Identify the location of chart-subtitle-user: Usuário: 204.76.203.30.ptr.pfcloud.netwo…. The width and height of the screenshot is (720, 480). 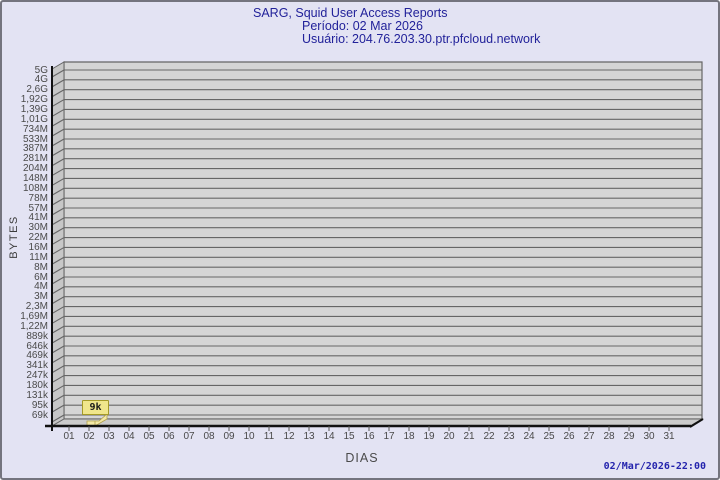
(421, 39).